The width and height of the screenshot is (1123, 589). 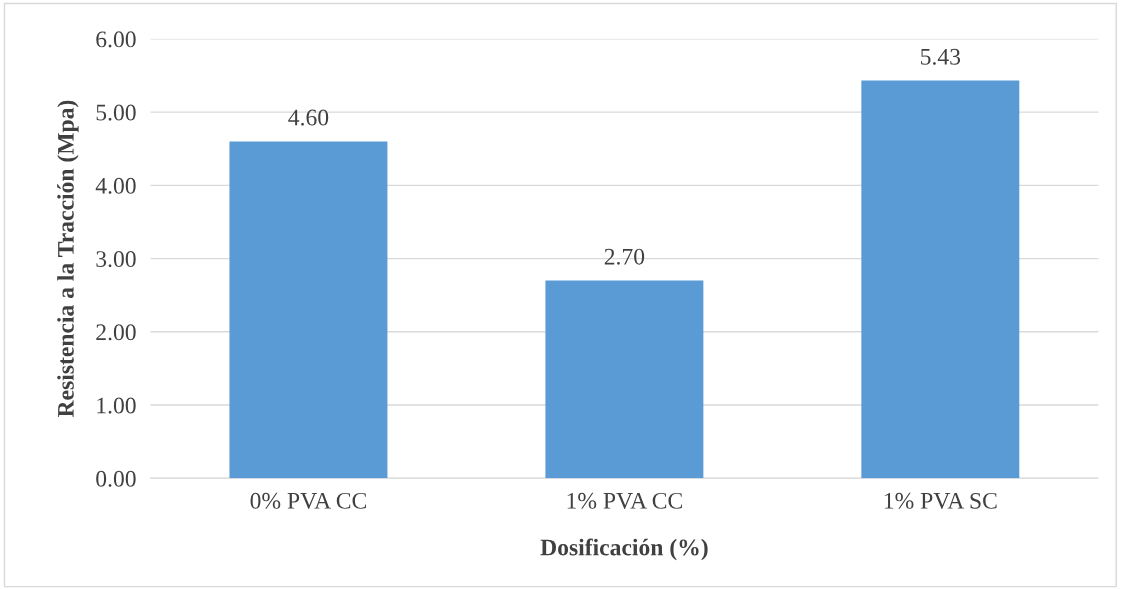 What do you see at coordinates (308, 117) in the screenshot?
I see `data-label: 4.60` at bounding box center [308, 117].